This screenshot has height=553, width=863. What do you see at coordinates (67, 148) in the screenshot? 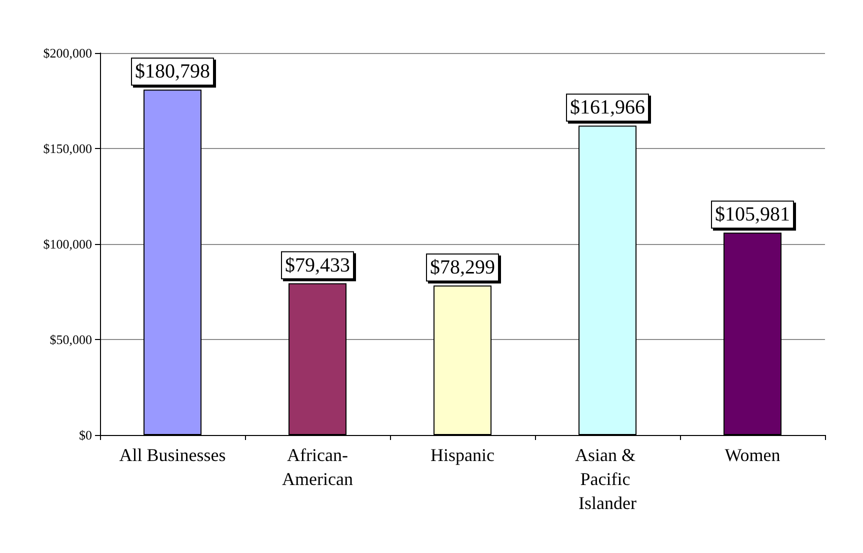
I see `y-tick-label: $150,000` at bounding box center [67, 148].